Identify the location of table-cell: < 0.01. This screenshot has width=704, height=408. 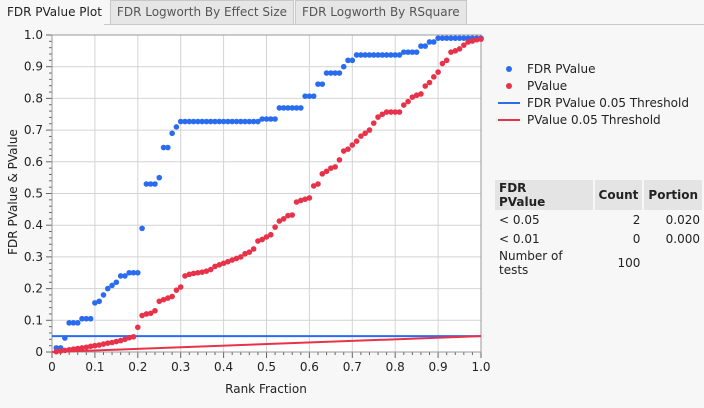
(519, 238).